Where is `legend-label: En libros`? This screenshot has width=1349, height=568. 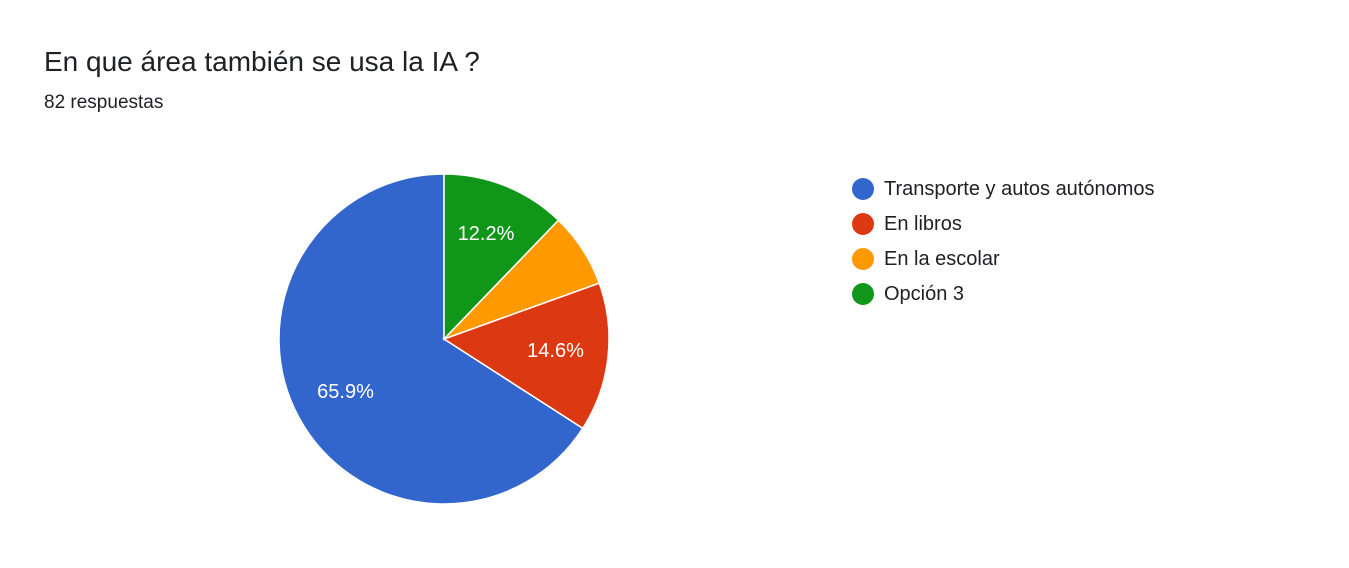 legend-label: En libros is located at coordinates (923, 223).